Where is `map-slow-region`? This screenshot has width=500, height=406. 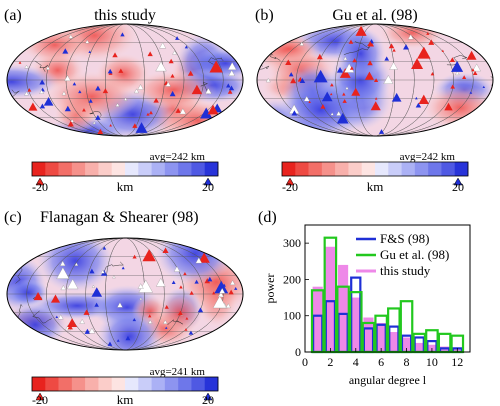
map-slow-region is located at coordinates (55, 45).